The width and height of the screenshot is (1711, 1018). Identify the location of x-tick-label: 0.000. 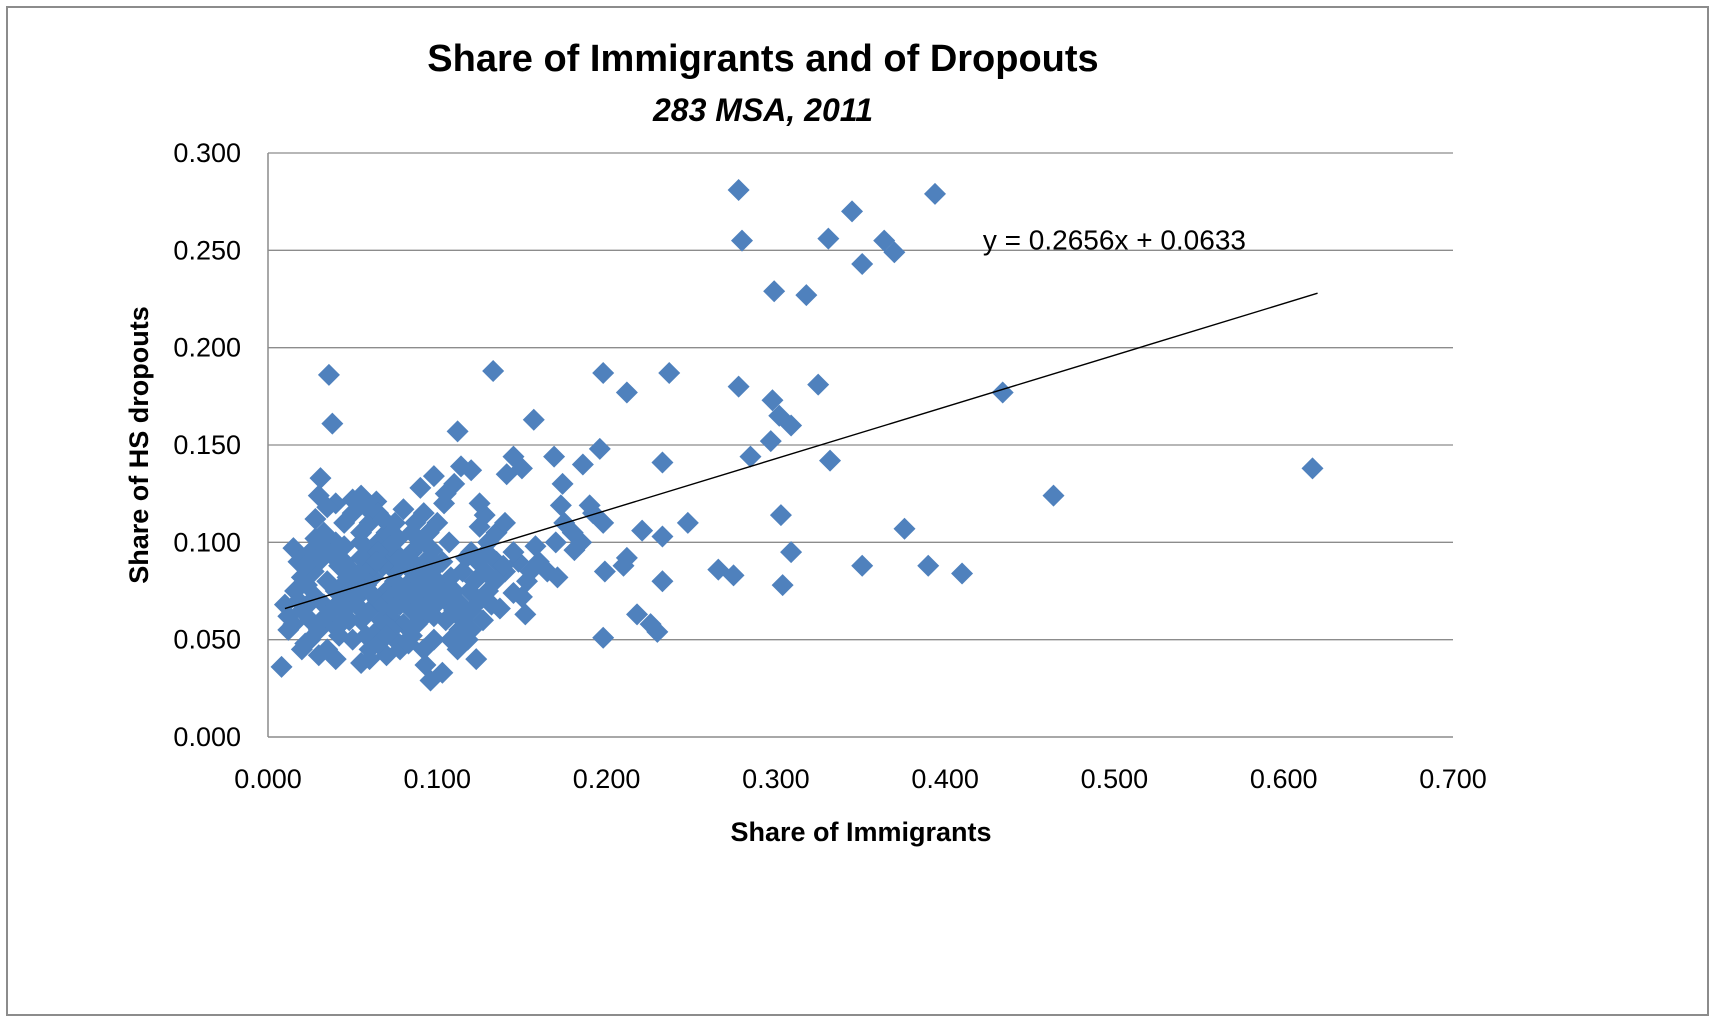
(268, 779).